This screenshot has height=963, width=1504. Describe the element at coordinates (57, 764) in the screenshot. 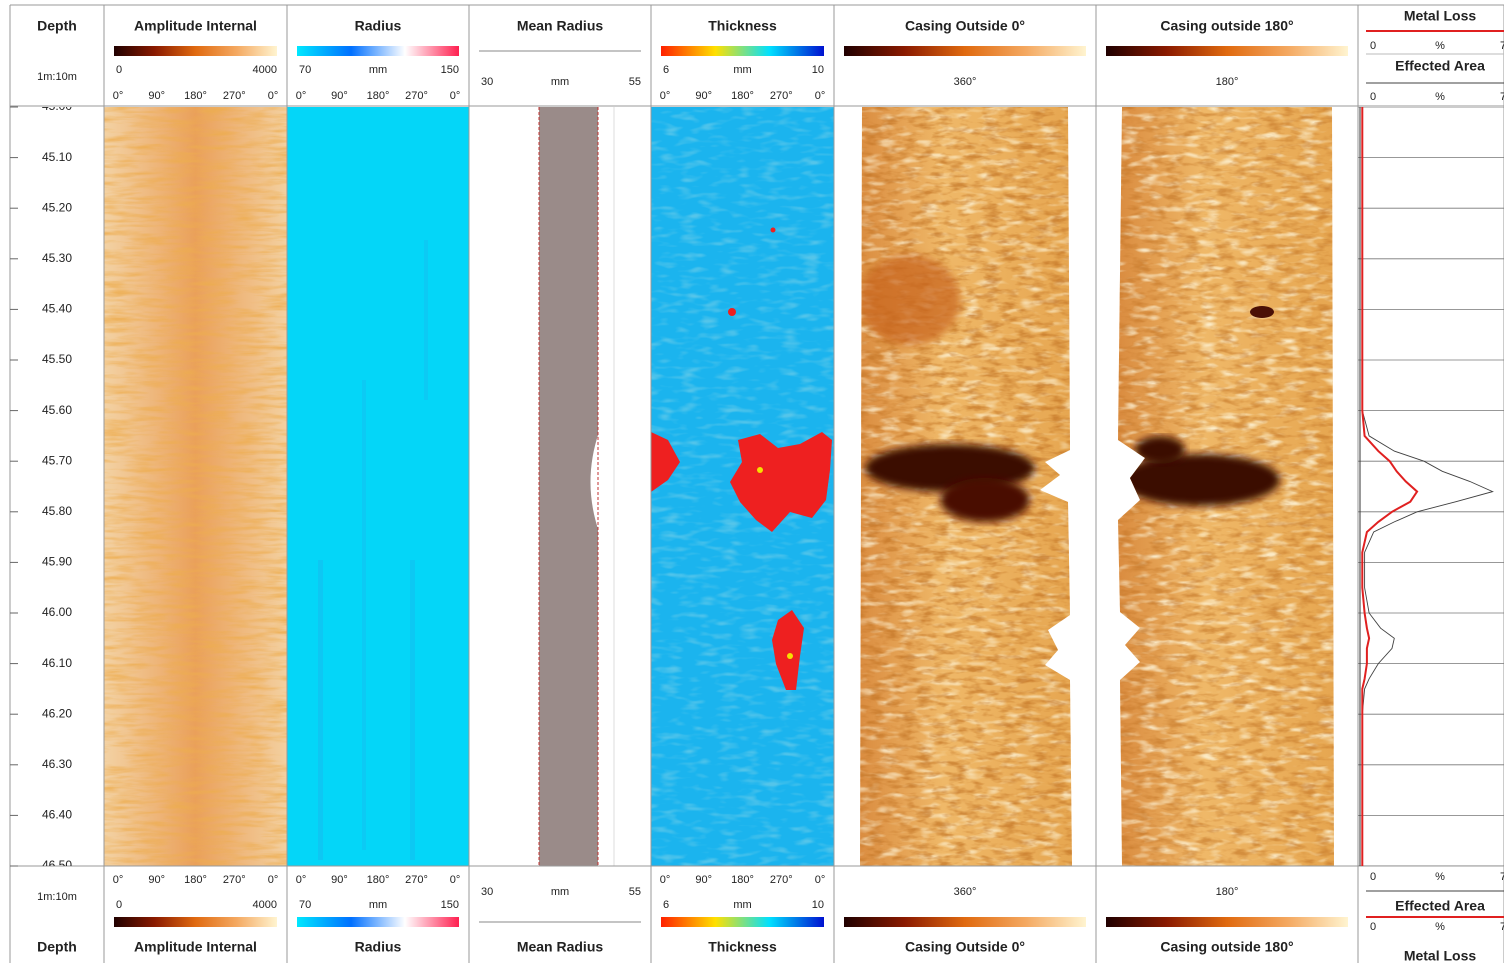

I see `depth-tick-label: 46.30` at that location.